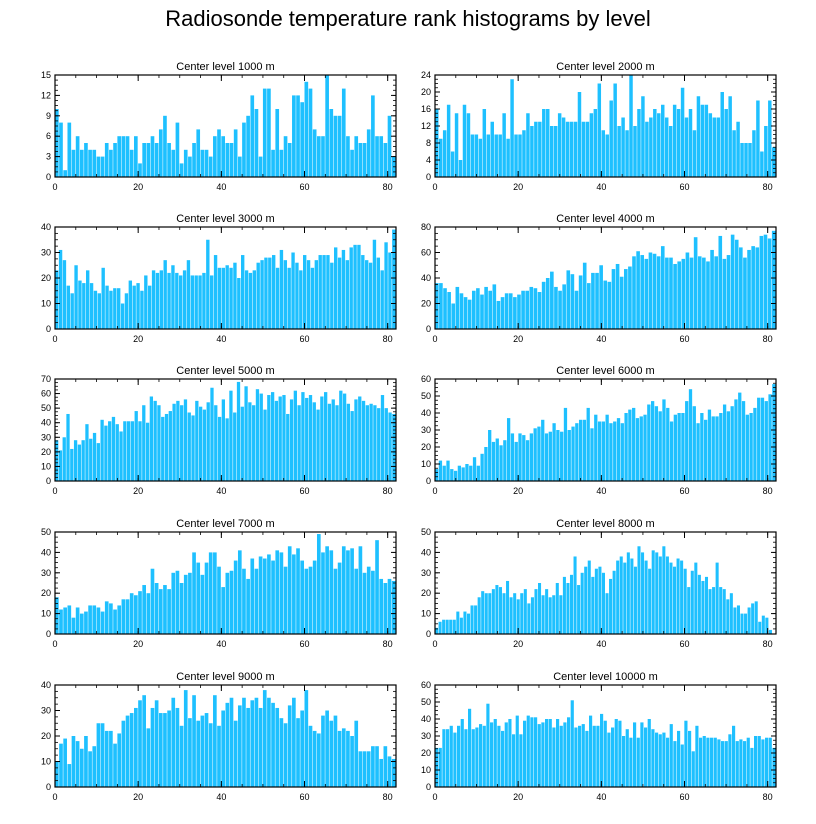  I want to click on y-tick-label: 0, so click(48, 481).